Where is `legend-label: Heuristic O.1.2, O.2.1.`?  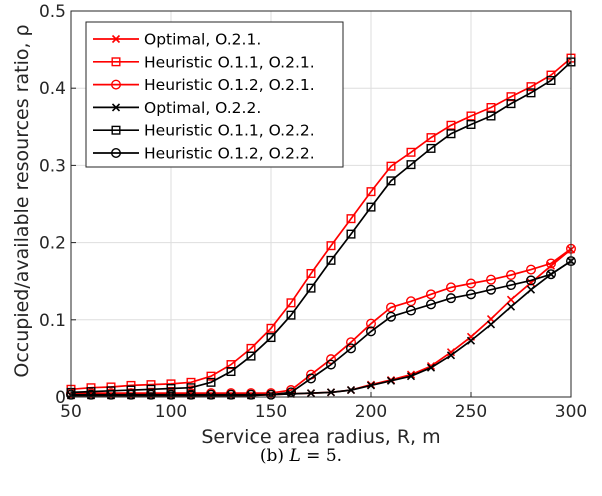
legend-label: Heuristic O.1.2, O.2.1. is located at coordinates (229, 85).